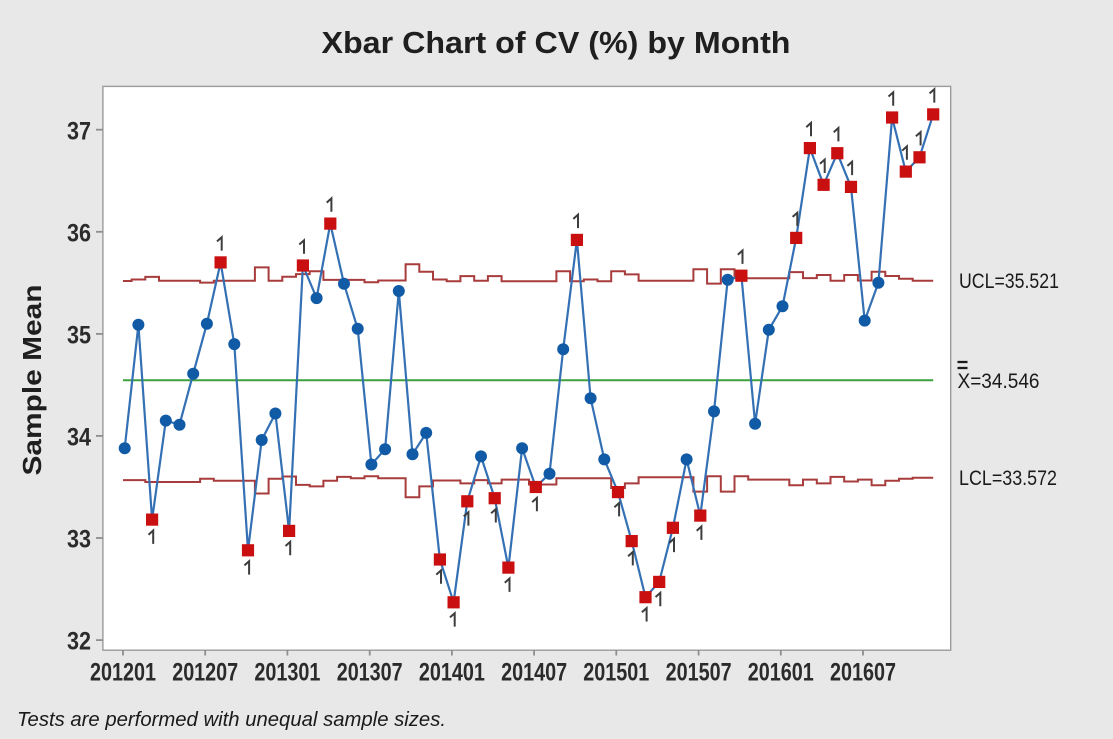  I want to click on svg-text: 201407, so click(534, 672).